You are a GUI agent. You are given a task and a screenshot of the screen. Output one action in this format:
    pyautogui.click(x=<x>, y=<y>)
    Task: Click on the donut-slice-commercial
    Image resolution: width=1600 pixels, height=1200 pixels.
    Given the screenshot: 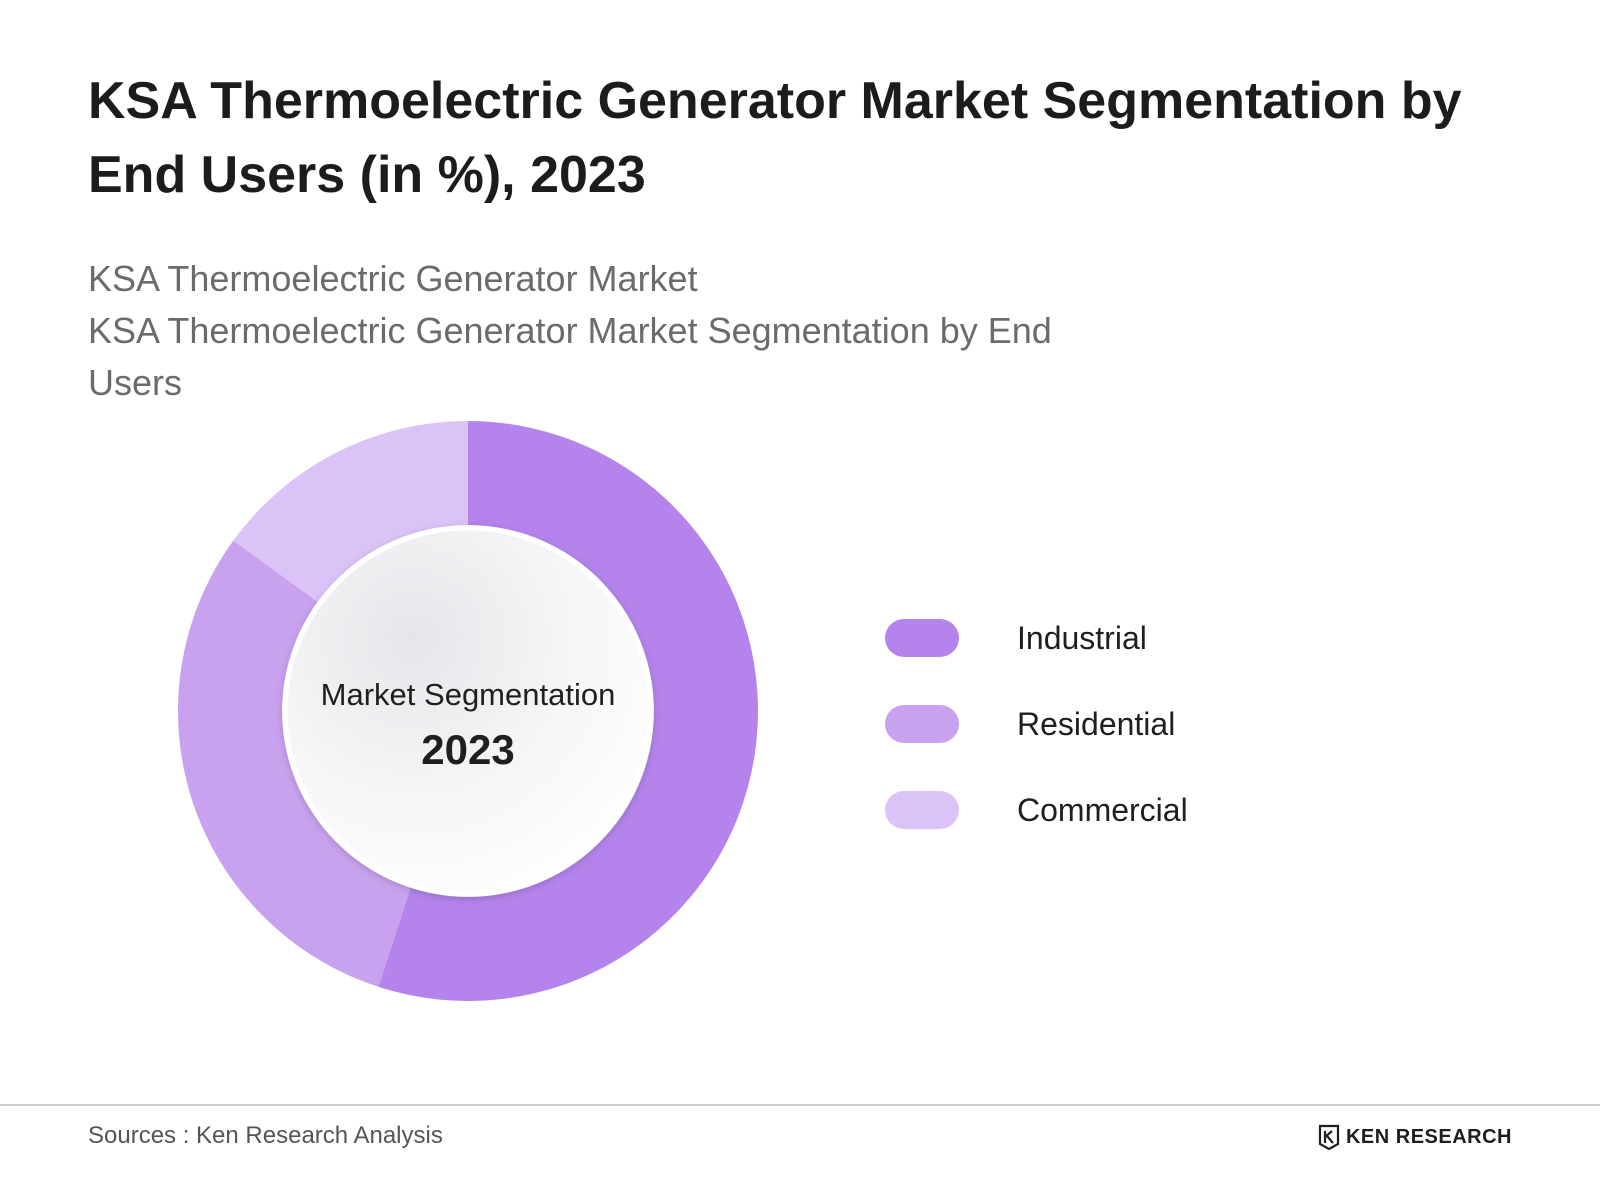 What is the action you would take?
    pyautogui.click(x=350, y=511)
    